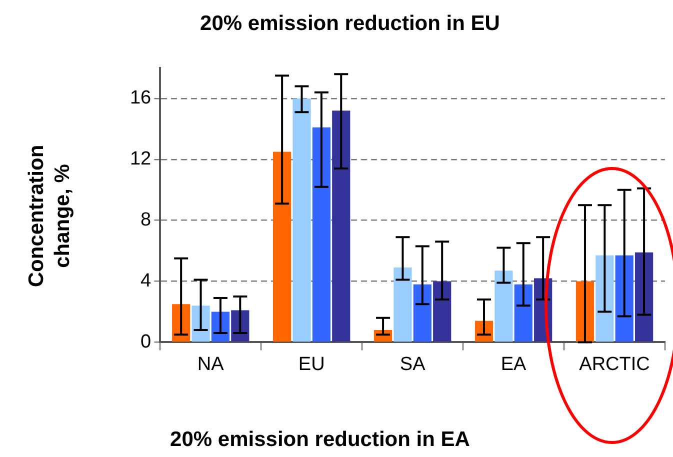  Describe the element at coordinates (146, 281) in the screenshot. I see `y-tick-label: 4` at that location.